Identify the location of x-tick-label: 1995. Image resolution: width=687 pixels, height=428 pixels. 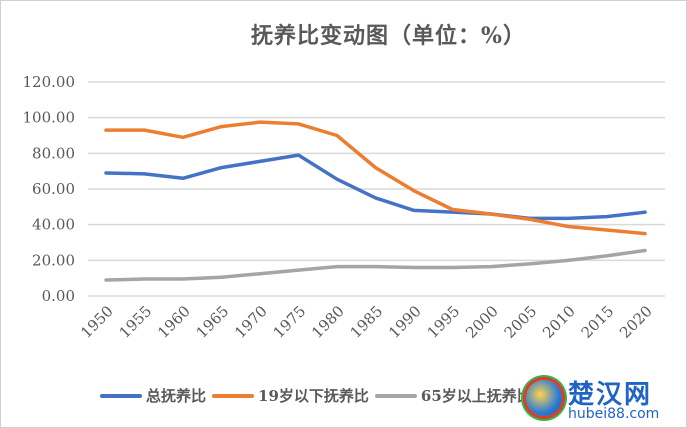
(444, 322).